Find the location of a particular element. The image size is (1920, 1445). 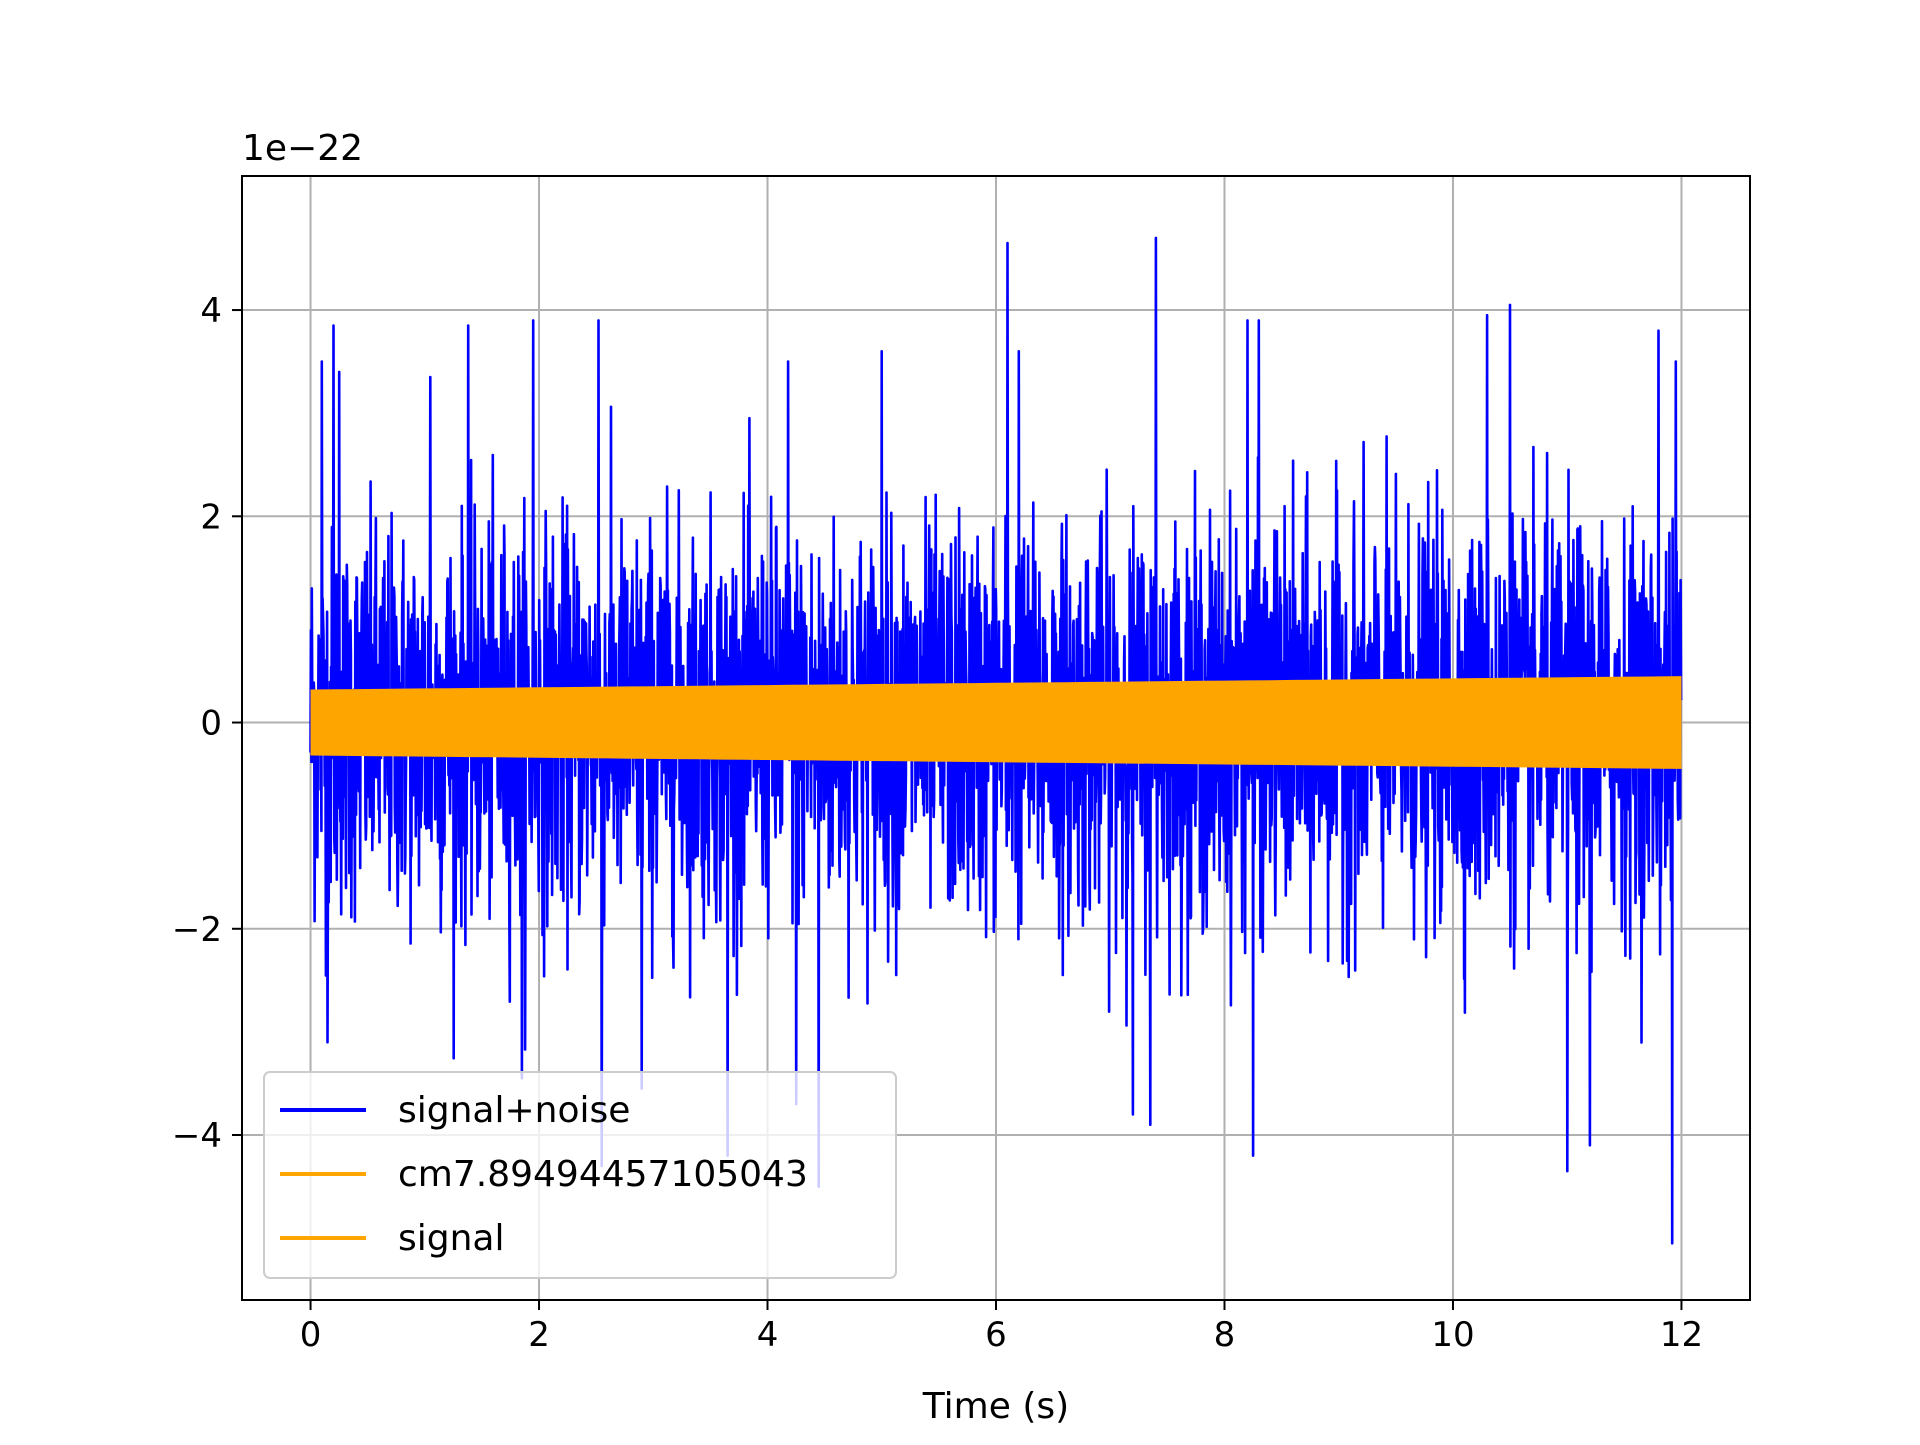

x-tick-label: 12 is located at coordinates (1681, 1335).